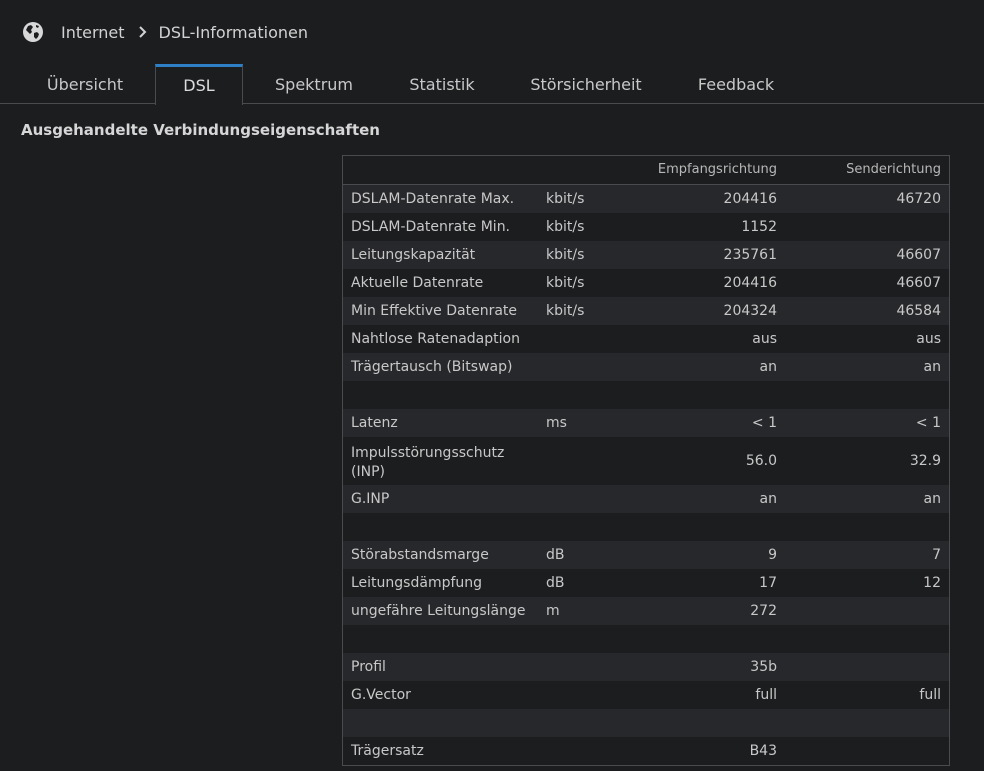 The image size is (984, 771). What do you see at coordinates (374, 423) in the screenshot?
I see `cell-label: Latenz` at bounding box center [374, 423].